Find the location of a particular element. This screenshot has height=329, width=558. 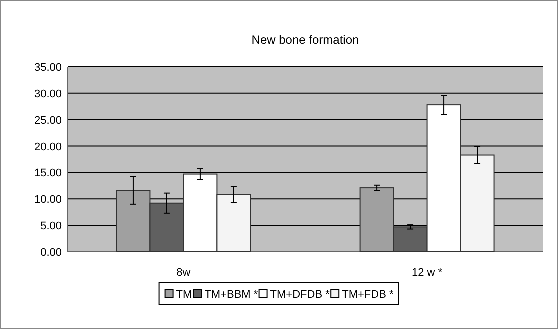

y-tick-label: 35.00 is located at coordinates (48, 68).